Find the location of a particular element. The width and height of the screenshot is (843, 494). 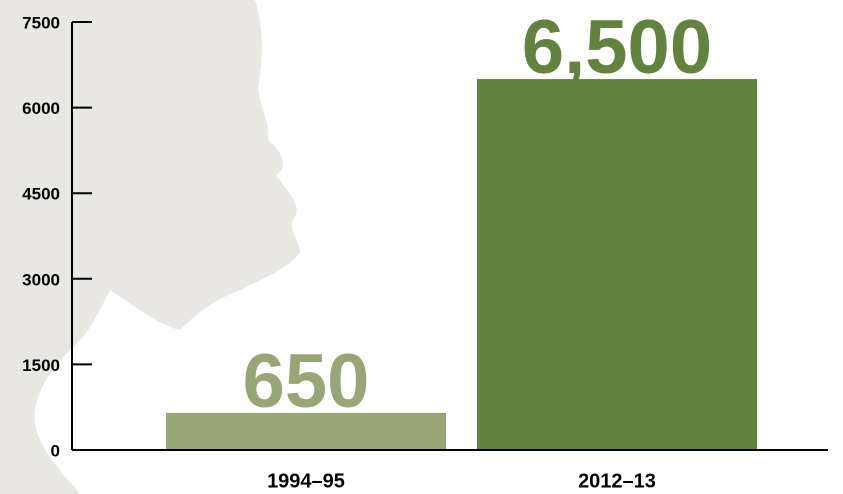

y-tick-label: 1500 is located at coordinates (41, 365).